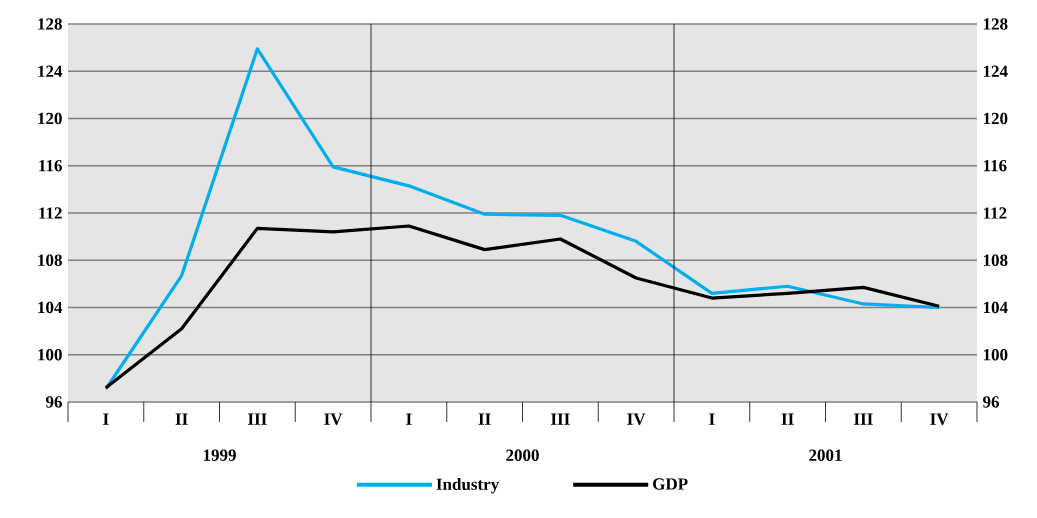  I want to click on y-tick-label: 128, so click(50, 24).